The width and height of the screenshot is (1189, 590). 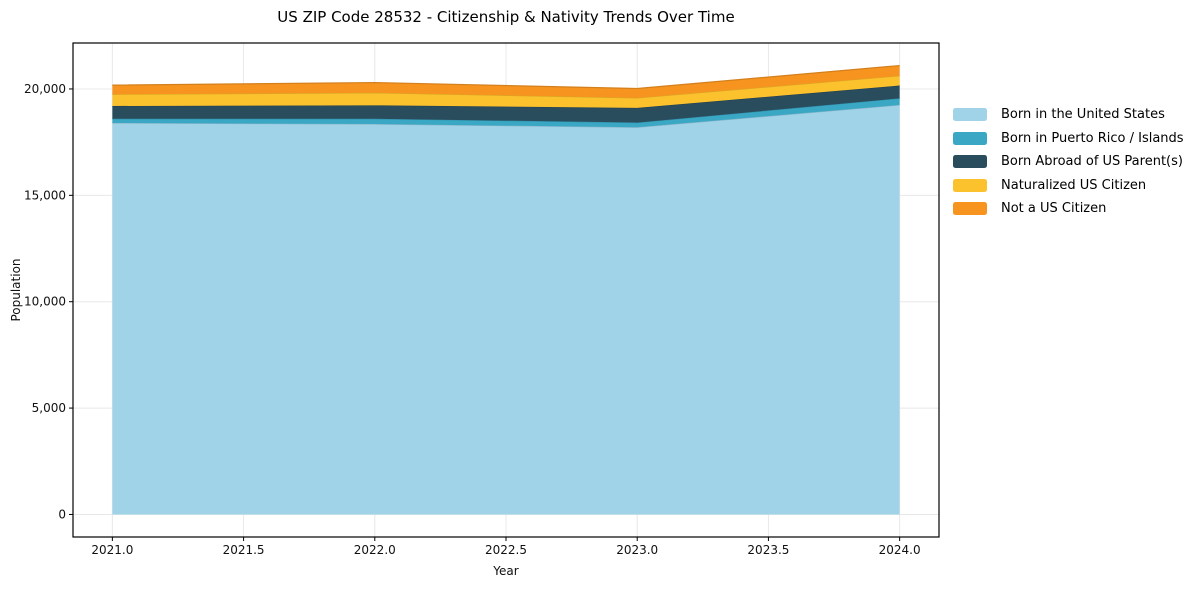 I want to click on legend-item-born-in-the-united-states: Born in the United States, so click(x=1068, y=115).